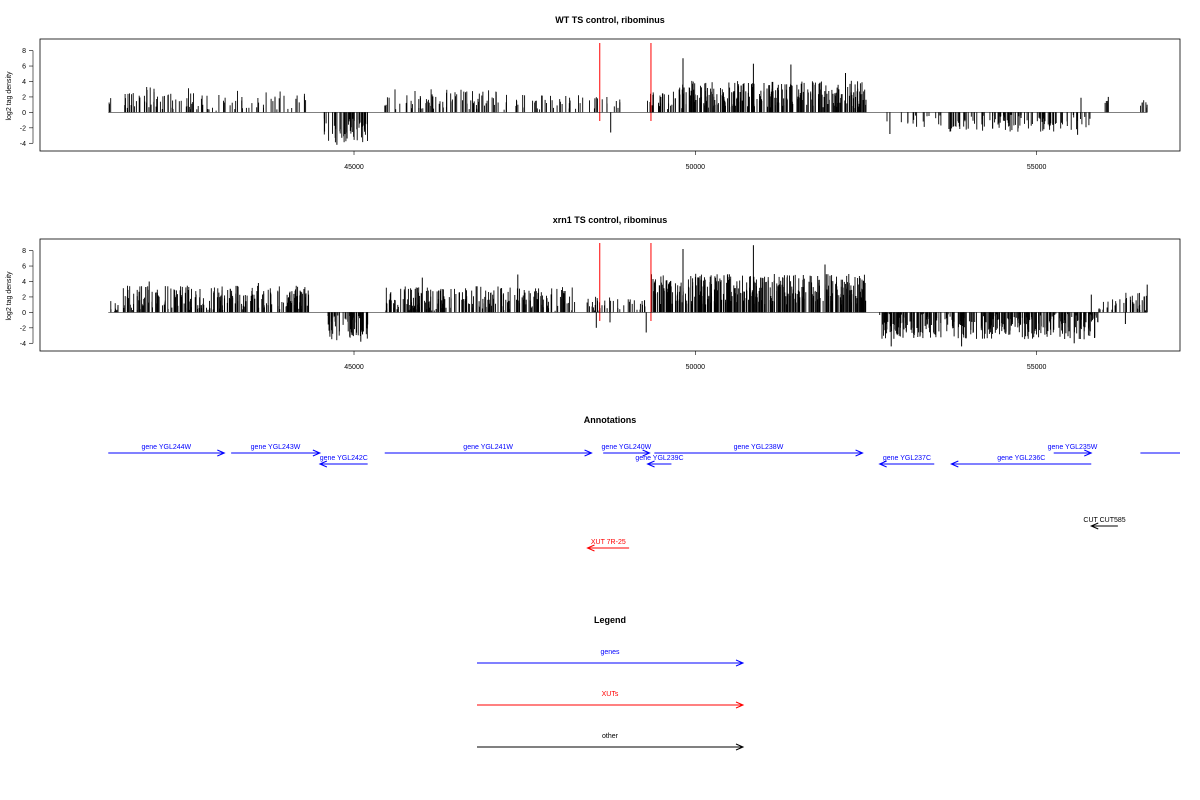 This screenshot has height=800, width=1200. Describe the element at coordinates (610, 620) in the screenshot. I see `legend-title: Legend` at that location.